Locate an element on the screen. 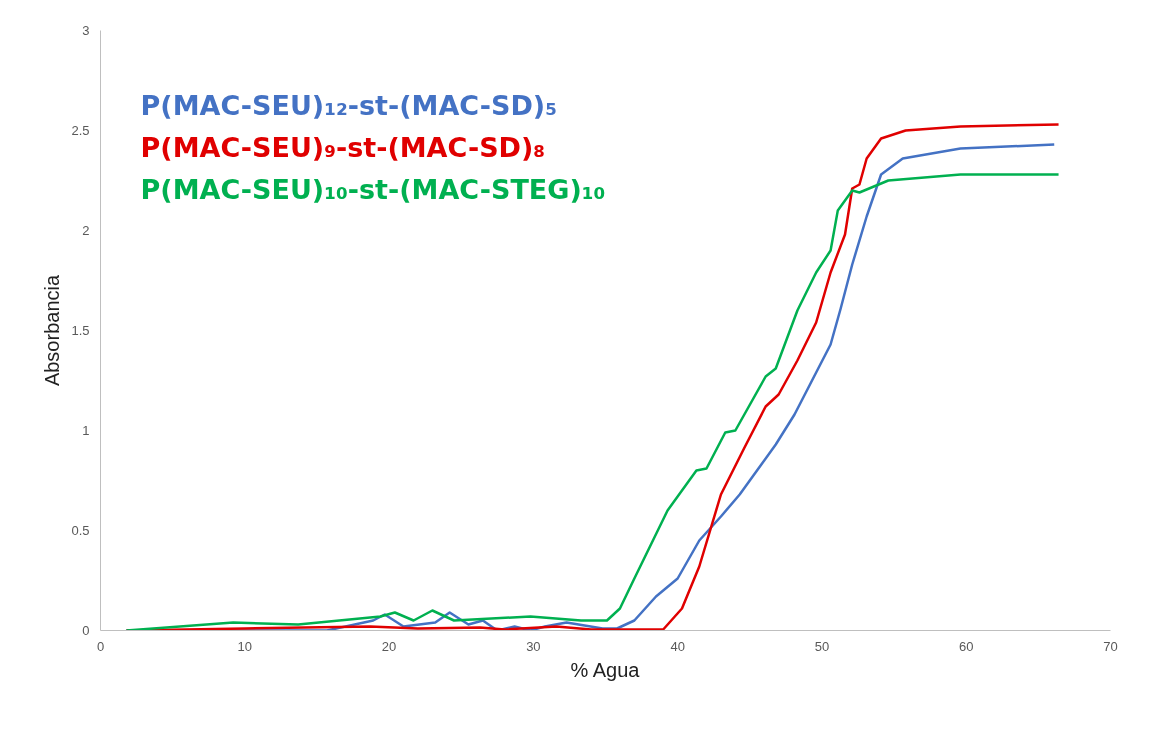 This screenshot has height=731, width=1173. y-axis-title: Absorbancia is located at coordinates (52, 330).